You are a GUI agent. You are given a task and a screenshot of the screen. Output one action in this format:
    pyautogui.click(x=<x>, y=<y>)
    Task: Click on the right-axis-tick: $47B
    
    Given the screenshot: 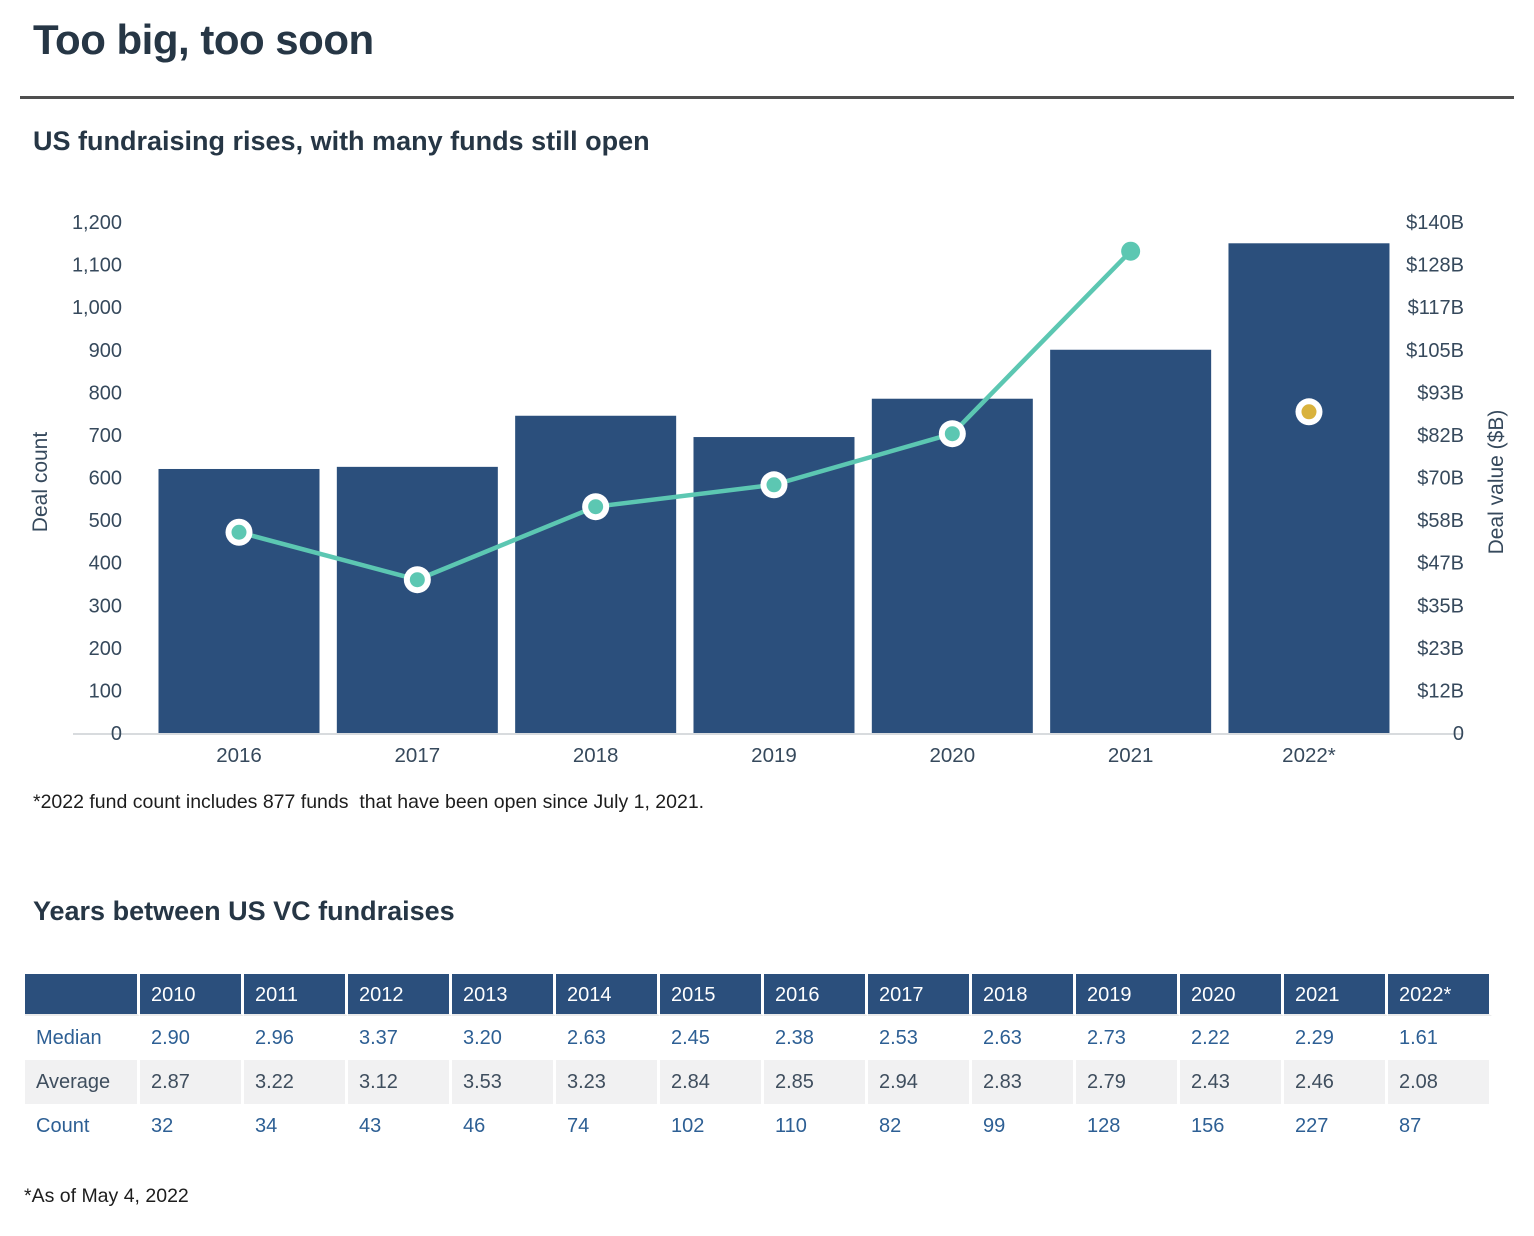 What is the action you would take?
    pyautogui.click(x=1440, y=564)
    